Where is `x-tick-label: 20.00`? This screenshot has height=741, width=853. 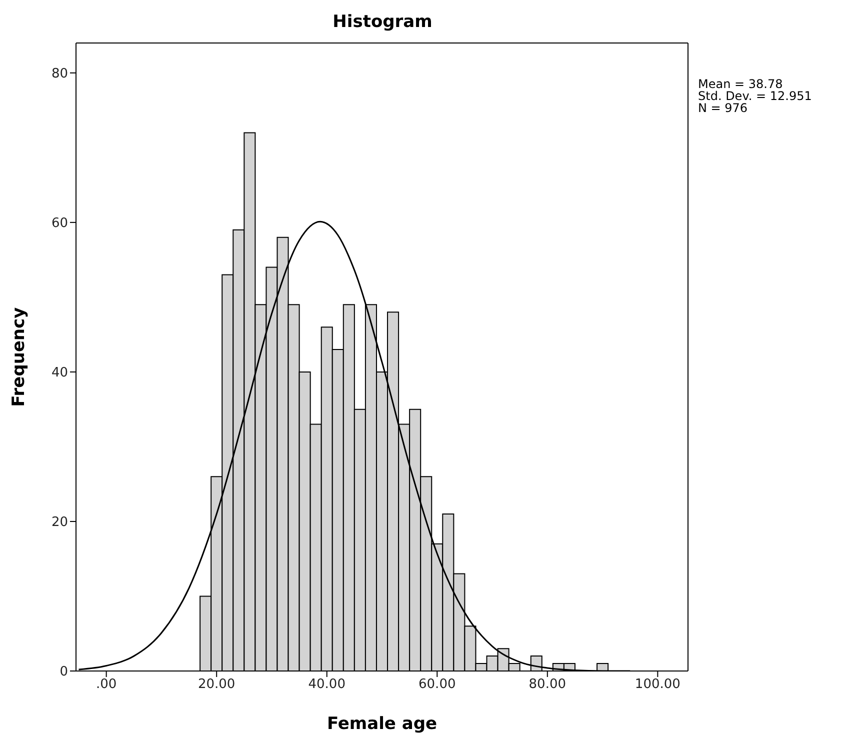
x-tick-label: 20.00 is located at coordinates (217, 684).